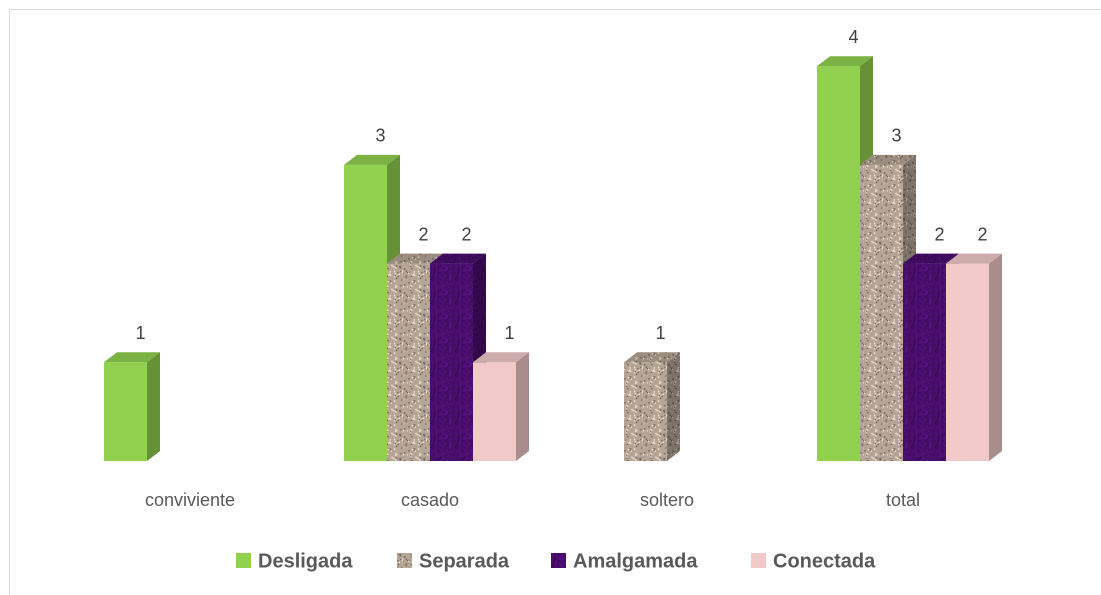 The image size is (1101, 595). What do you see at coordinates (190, 500) in the screenshot?
I see `x-tick-label: conviviente` at bounding box center [190, 500].